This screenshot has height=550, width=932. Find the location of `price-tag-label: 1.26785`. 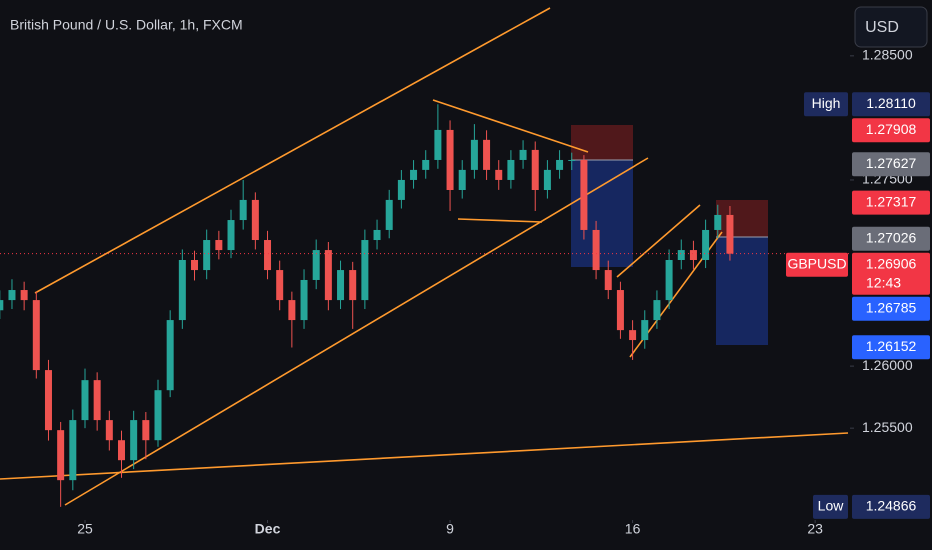

price-tag-label: 1.26785 is located at coordinates (891, 307).